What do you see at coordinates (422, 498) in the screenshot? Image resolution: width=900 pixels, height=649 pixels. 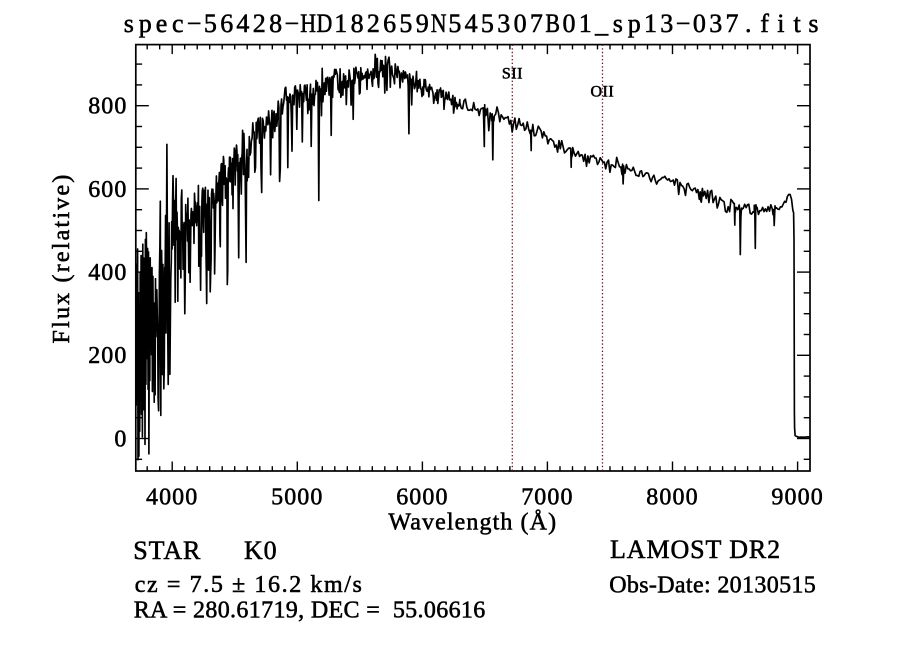 I see `svg-text: 6000` at bounding box center [422, 498].